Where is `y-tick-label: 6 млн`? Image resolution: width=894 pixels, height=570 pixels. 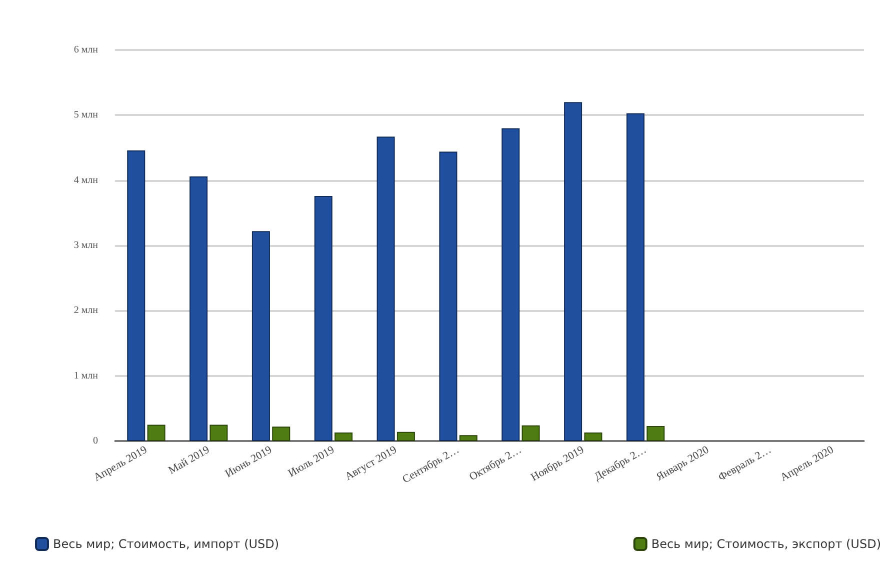 y-tick-label: 6 млн is located at coordinates (86, 50).